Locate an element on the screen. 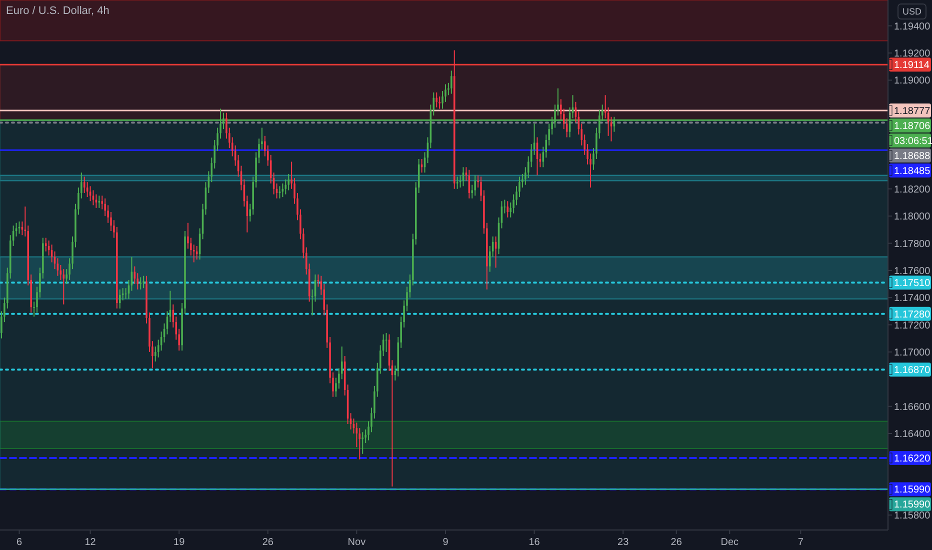  ref-line-label: 1.17510 is located at coordinates (912, 284).